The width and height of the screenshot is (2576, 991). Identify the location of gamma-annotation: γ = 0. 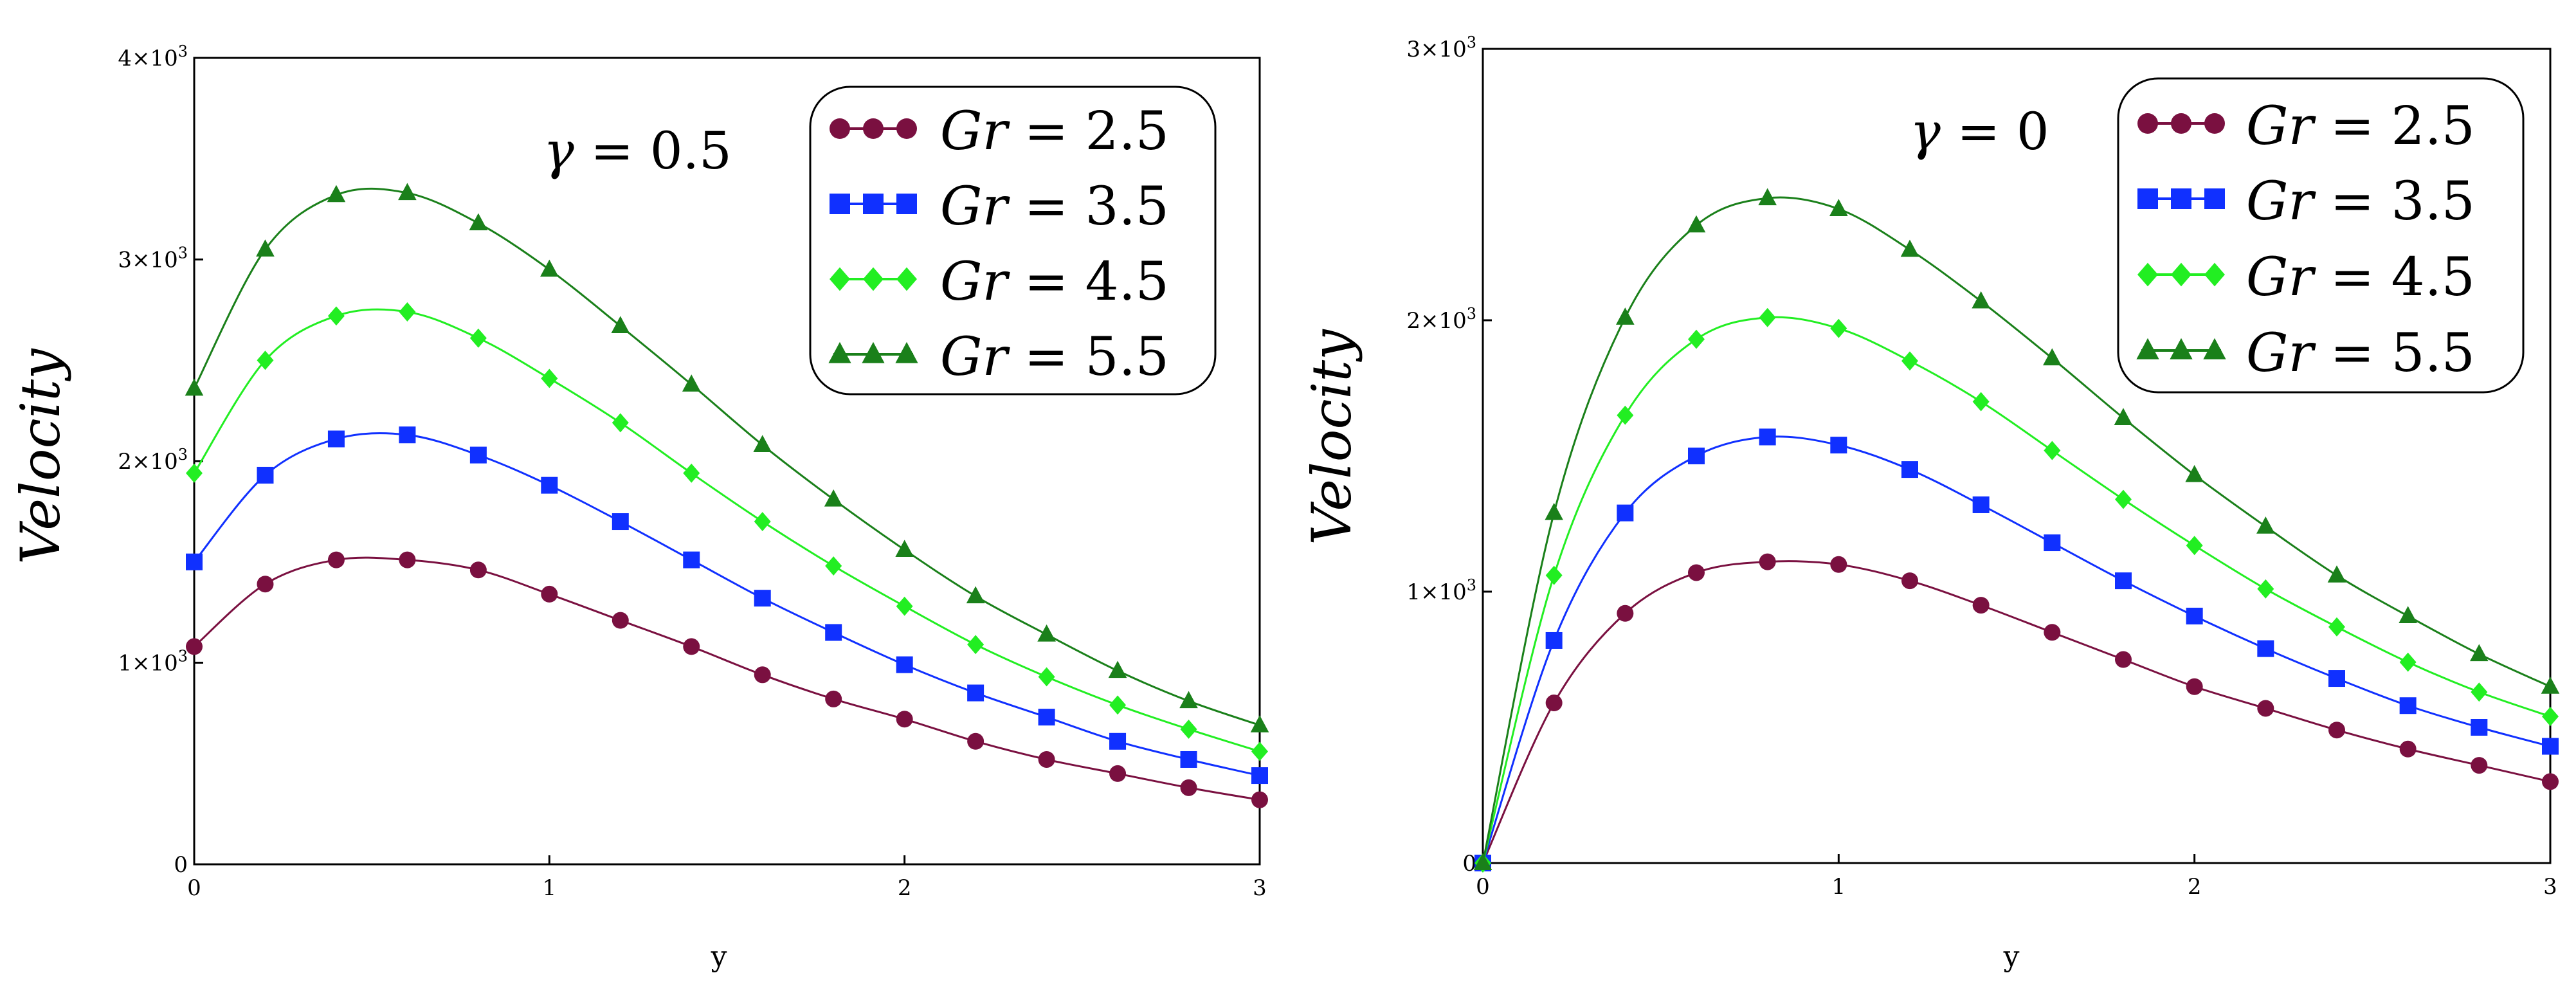
(1979, 131).